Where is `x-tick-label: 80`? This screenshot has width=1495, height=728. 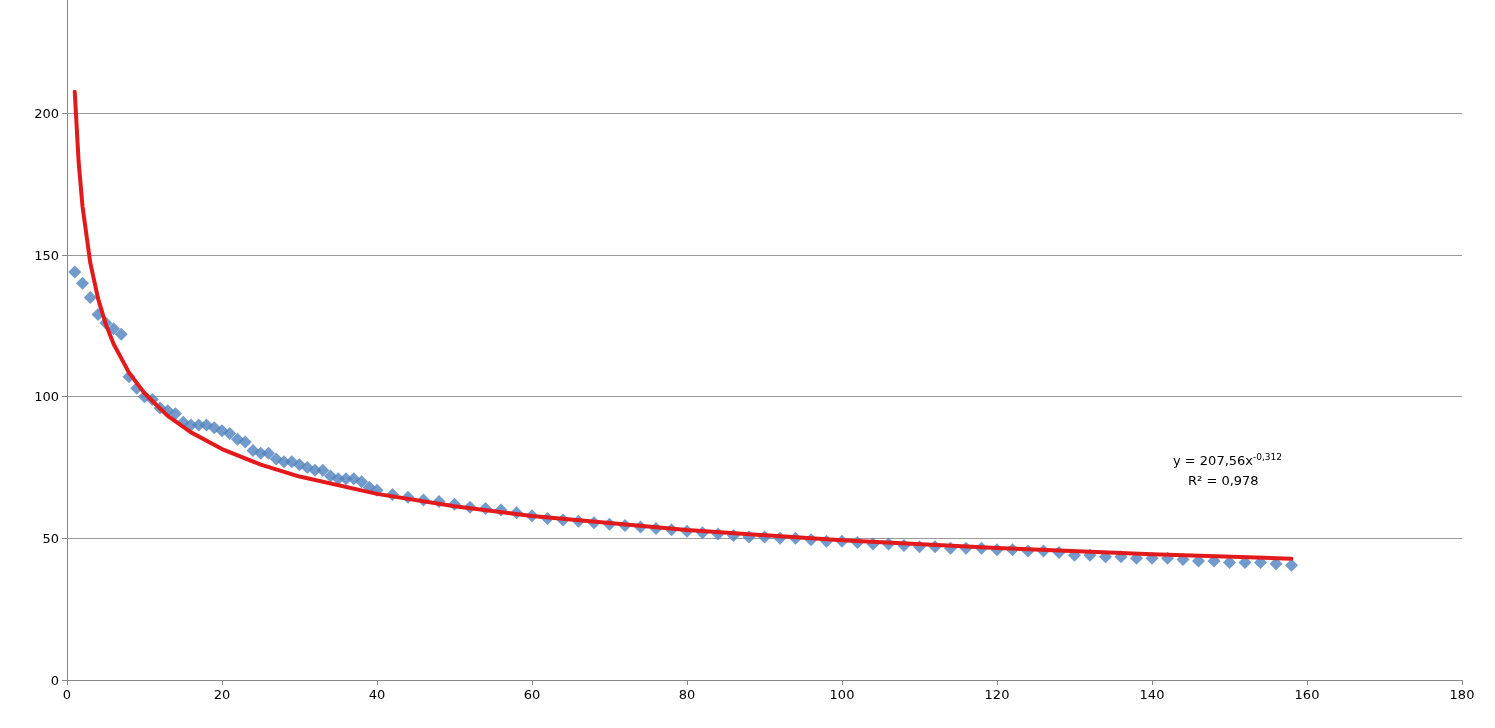 x-tick-label: 80 is located at coordinates (687, 694).